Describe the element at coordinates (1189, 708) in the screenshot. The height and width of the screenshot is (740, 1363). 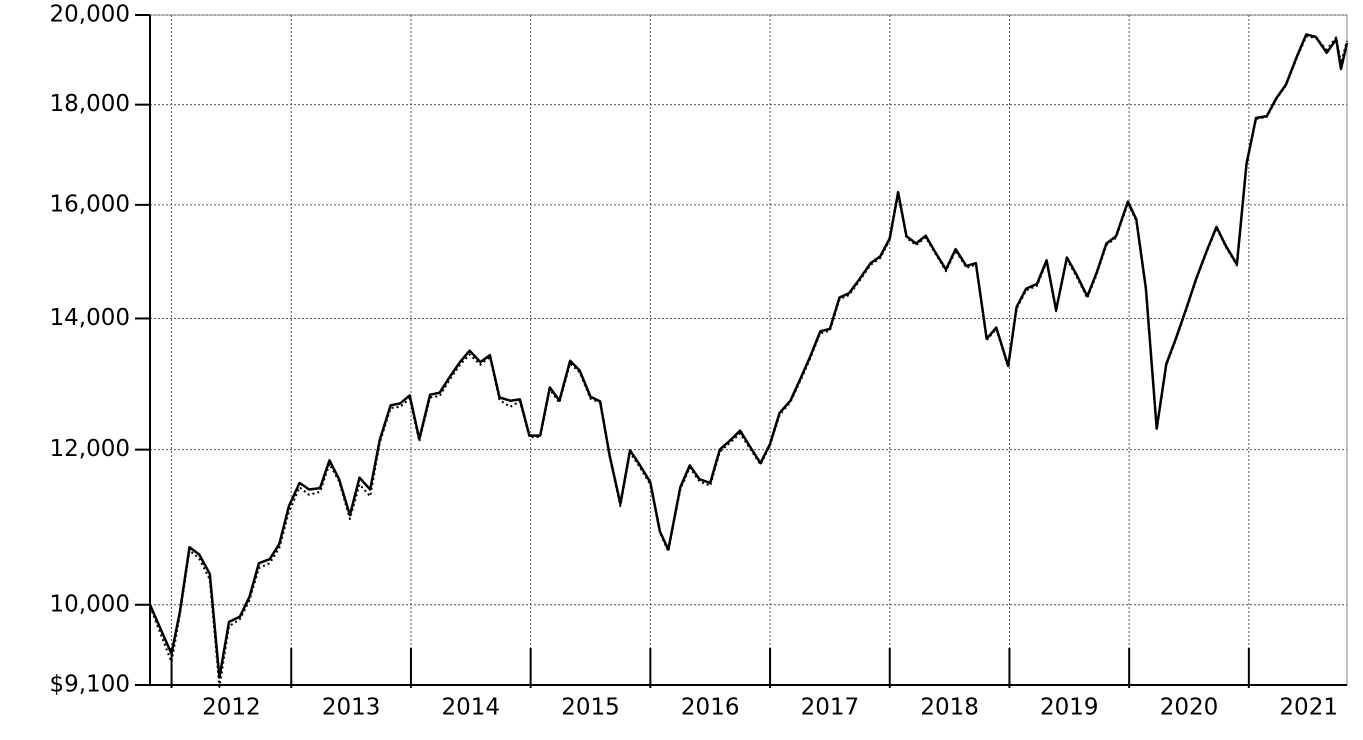
I see `x-tick-label: 2020` at that location.